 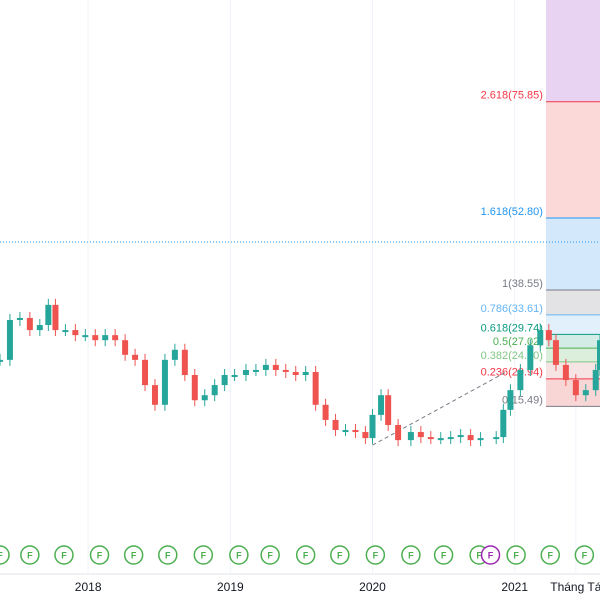 I want to click on trend-line, so click(x=439, y=408).